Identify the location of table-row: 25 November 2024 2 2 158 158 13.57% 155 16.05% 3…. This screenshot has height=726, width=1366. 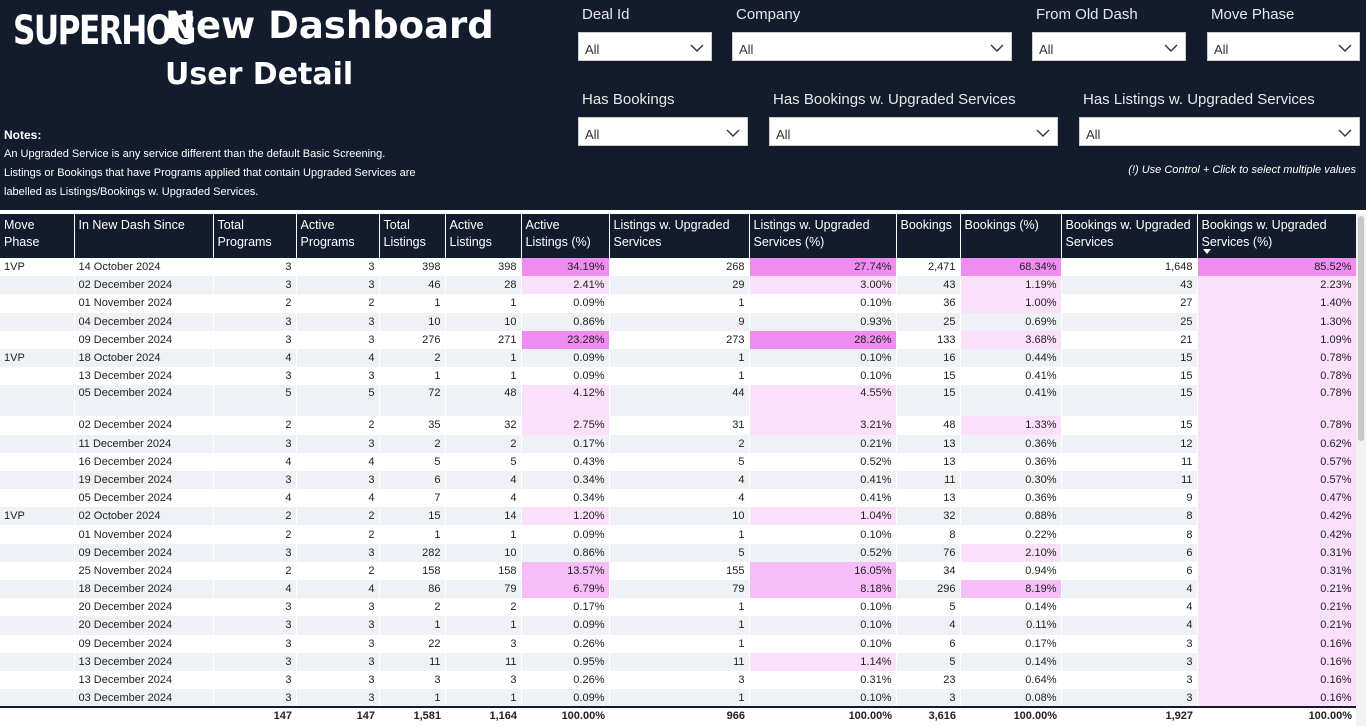
(678, 570).